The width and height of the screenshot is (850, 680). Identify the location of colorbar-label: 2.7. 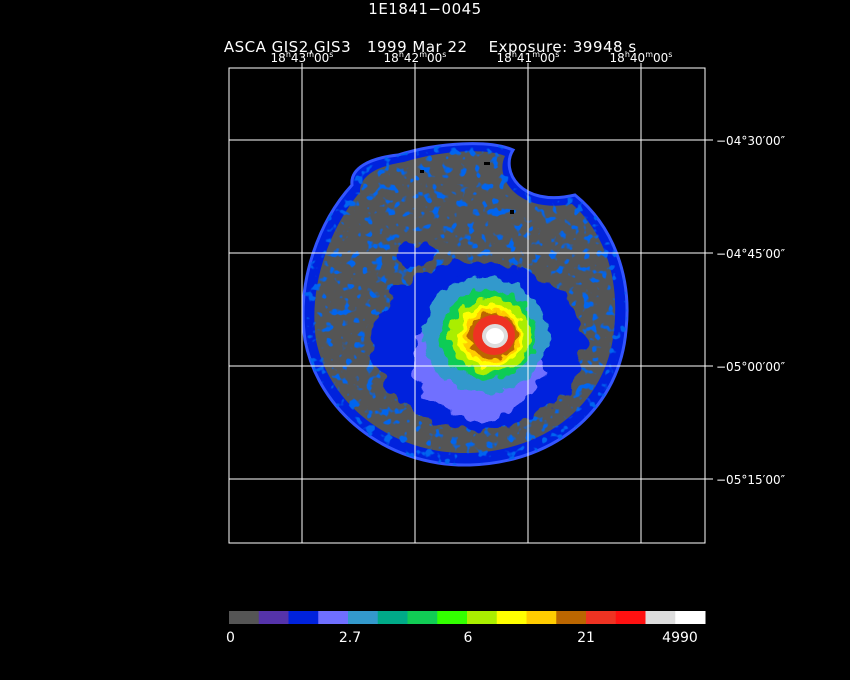
(350, 638).